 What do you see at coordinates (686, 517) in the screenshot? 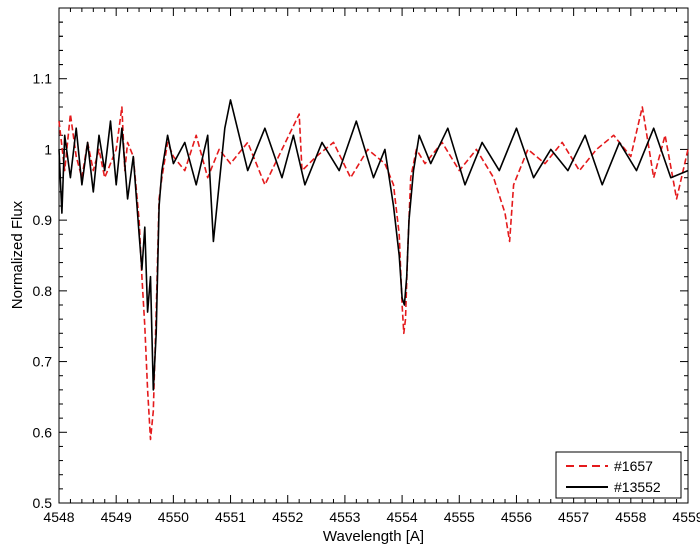
I see `x-tick-label: 4559` at bounding box center [686, 517].